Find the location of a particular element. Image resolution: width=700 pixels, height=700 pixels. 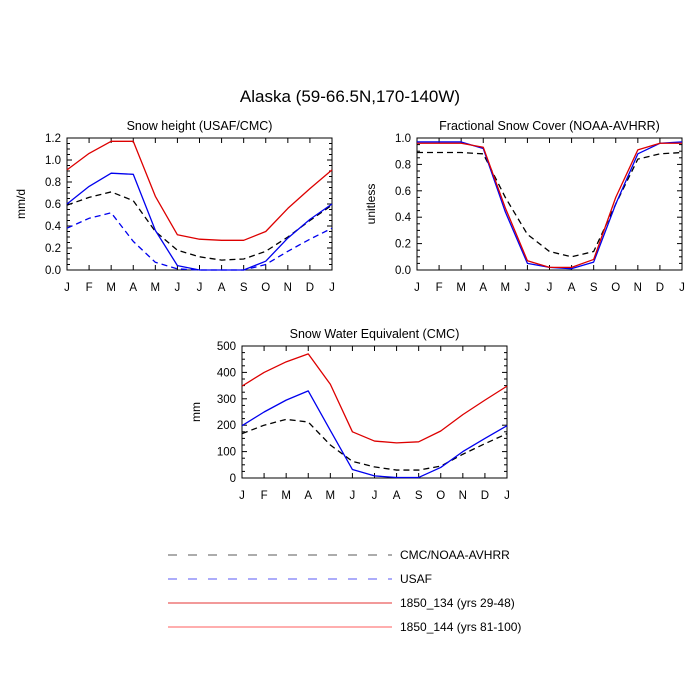

swe-ytick-label: 400 is located at coordinates (226, 373).